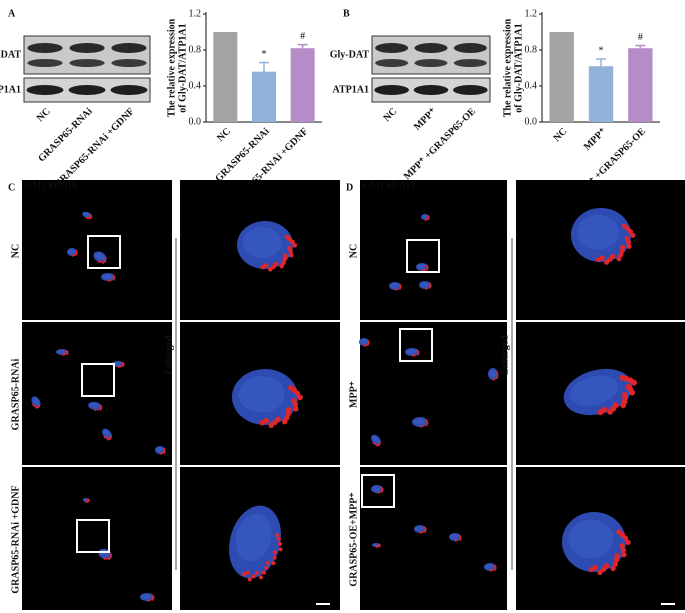 The height and width of the screenshot is (613, 685). Describe the element at coordinates (504, 355) in the screenshot. I see `enlarged-label: Enlarged` at that location.